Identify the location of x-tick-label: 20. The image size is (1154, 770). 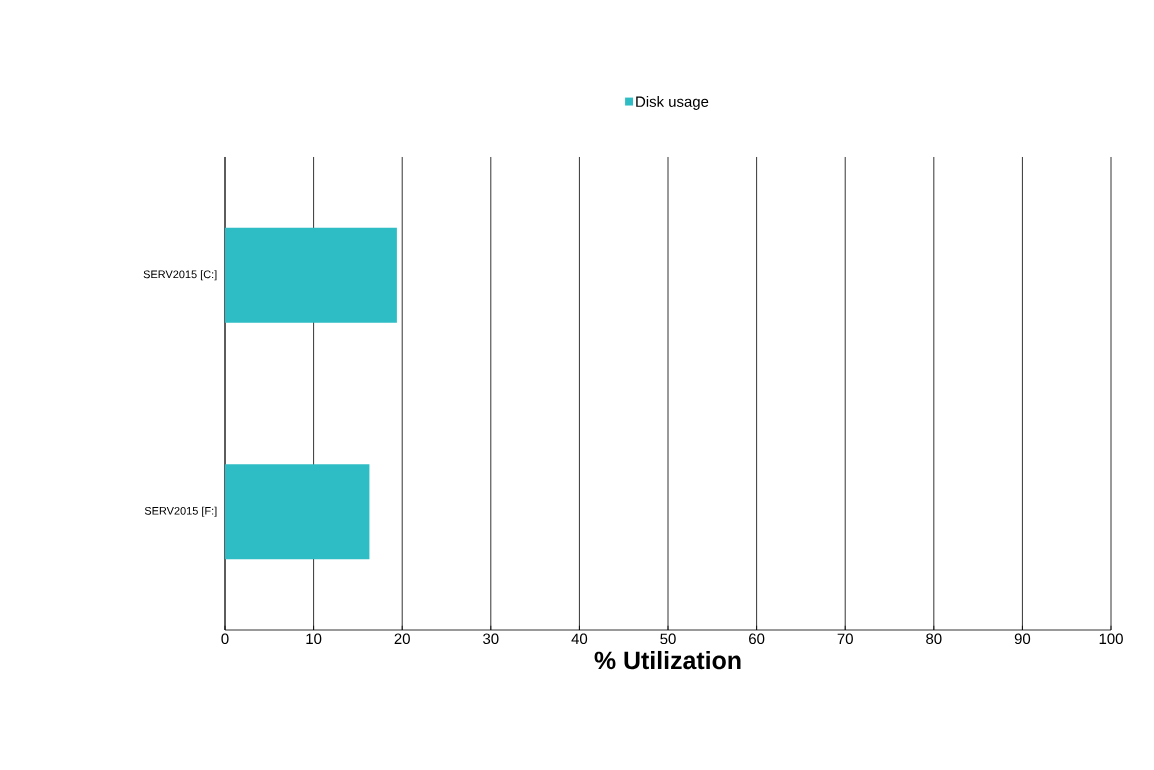
(402, 639).